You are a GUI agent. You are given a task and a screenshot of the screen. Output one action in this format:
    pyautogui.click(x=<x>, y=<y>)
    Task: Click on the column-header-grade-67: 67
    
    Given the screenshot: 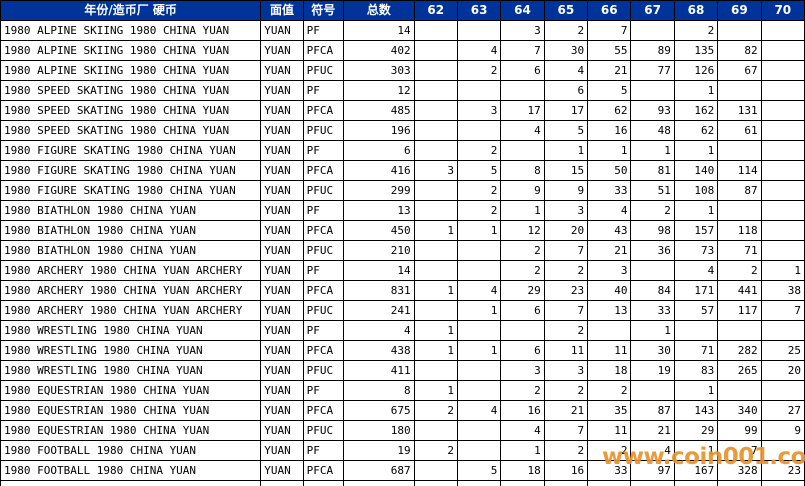 What is the action you would take?
    pyautogui.click(x=652, y=10)
    